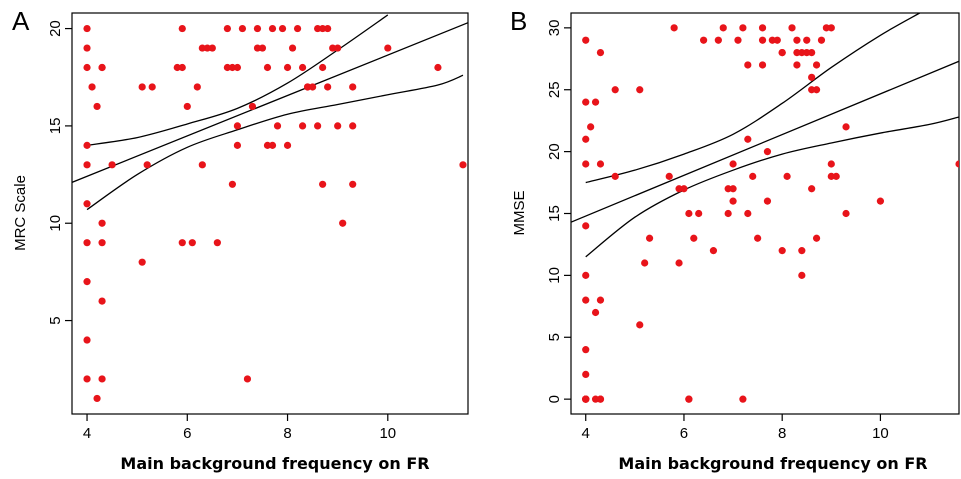  I want to click on panel-a-ylabel: MRC Scale, so click(20, 213).